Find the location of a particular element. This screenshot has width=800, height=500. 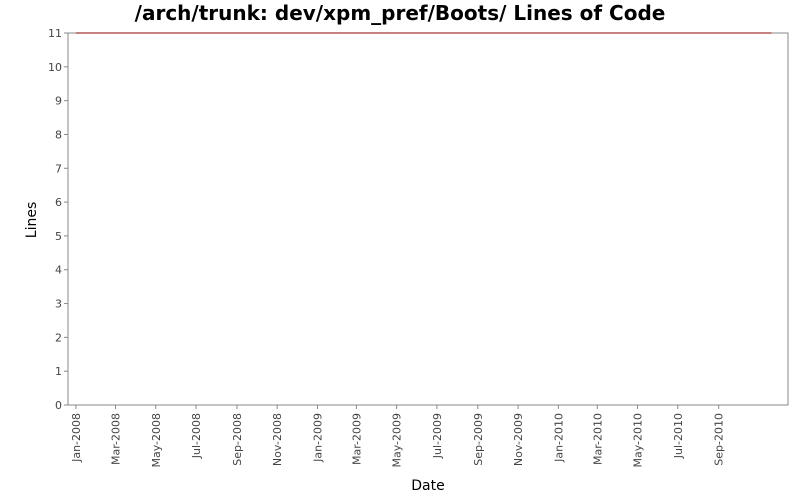

x-tick-label: May-2010 is located at coordinates (638, 440).